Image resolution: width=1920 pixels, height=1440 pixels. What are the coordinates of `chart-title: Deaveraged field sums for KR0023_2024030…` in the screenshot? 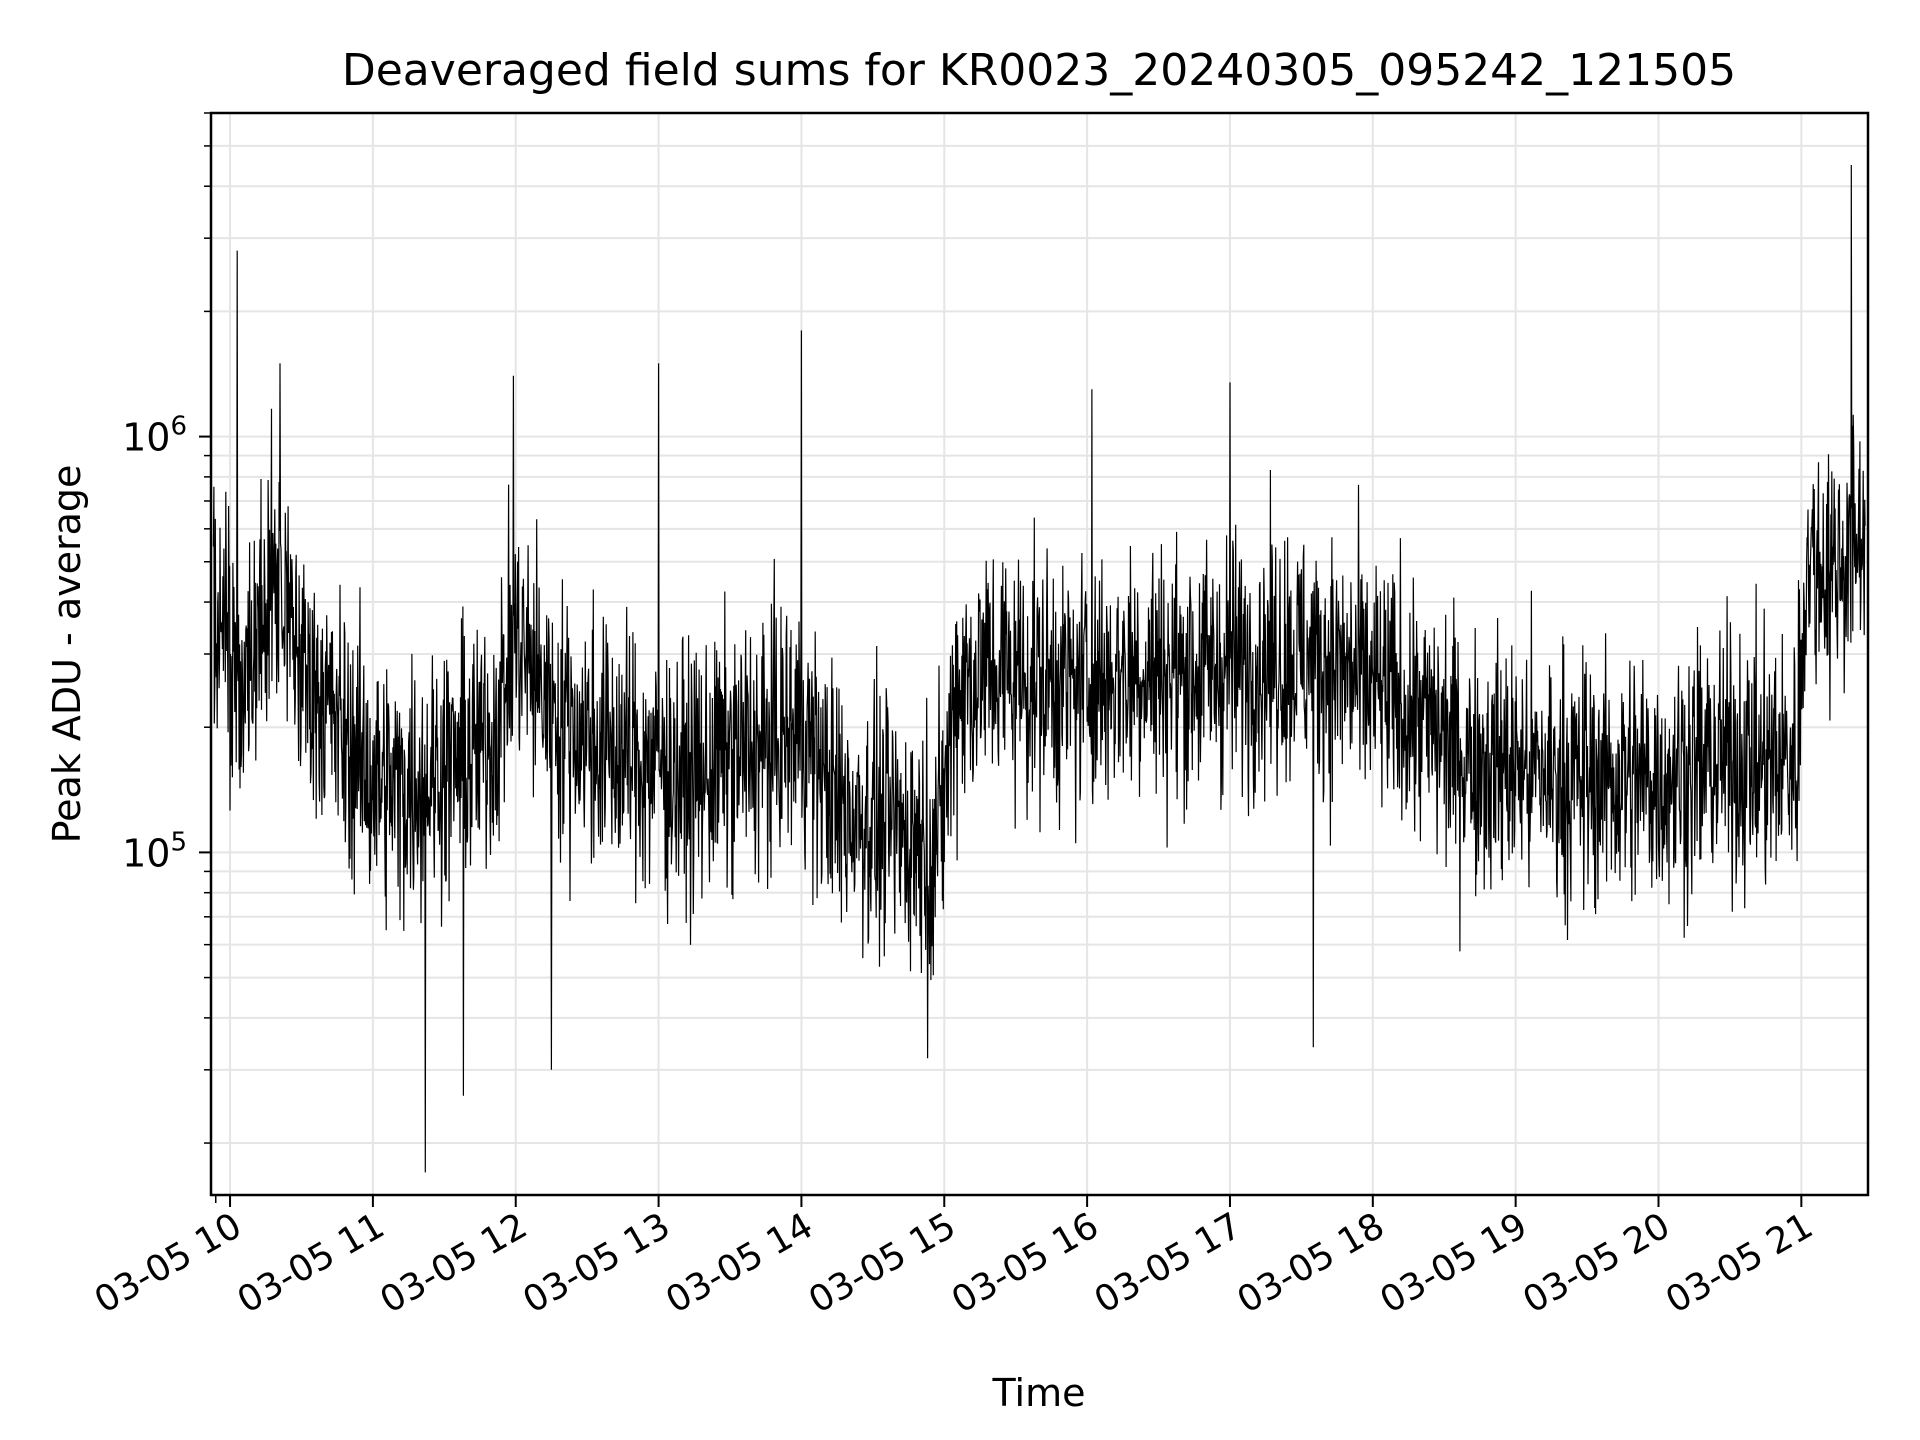 It's located at (1039, 70).